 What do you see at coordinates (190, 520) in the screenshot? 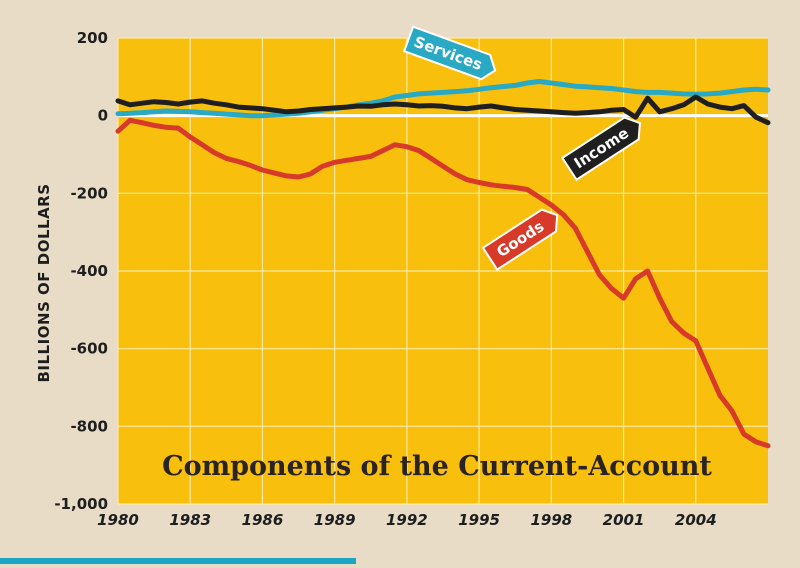
I see `x-tick-label: 1983` at bounding box center [190, 520].